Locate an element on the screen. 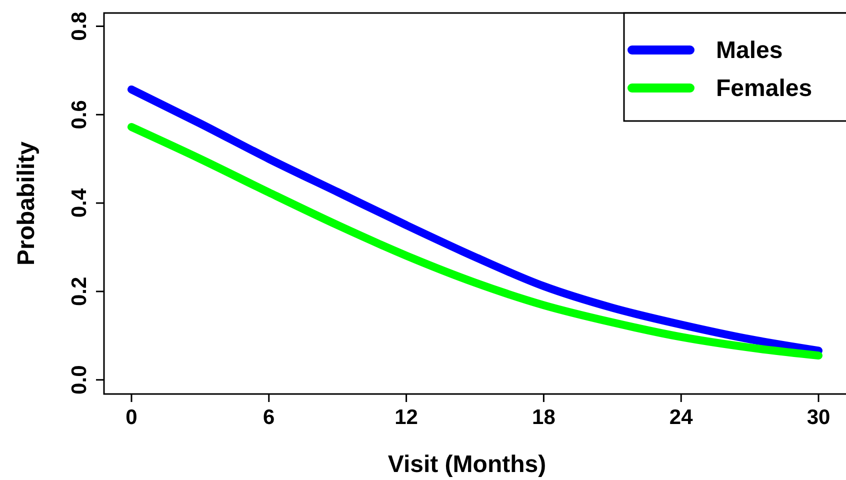 Image resolution: width=846 pixels, height=480 pixels. y-tick-label: 0.8 is located at coordinates (79, 26).